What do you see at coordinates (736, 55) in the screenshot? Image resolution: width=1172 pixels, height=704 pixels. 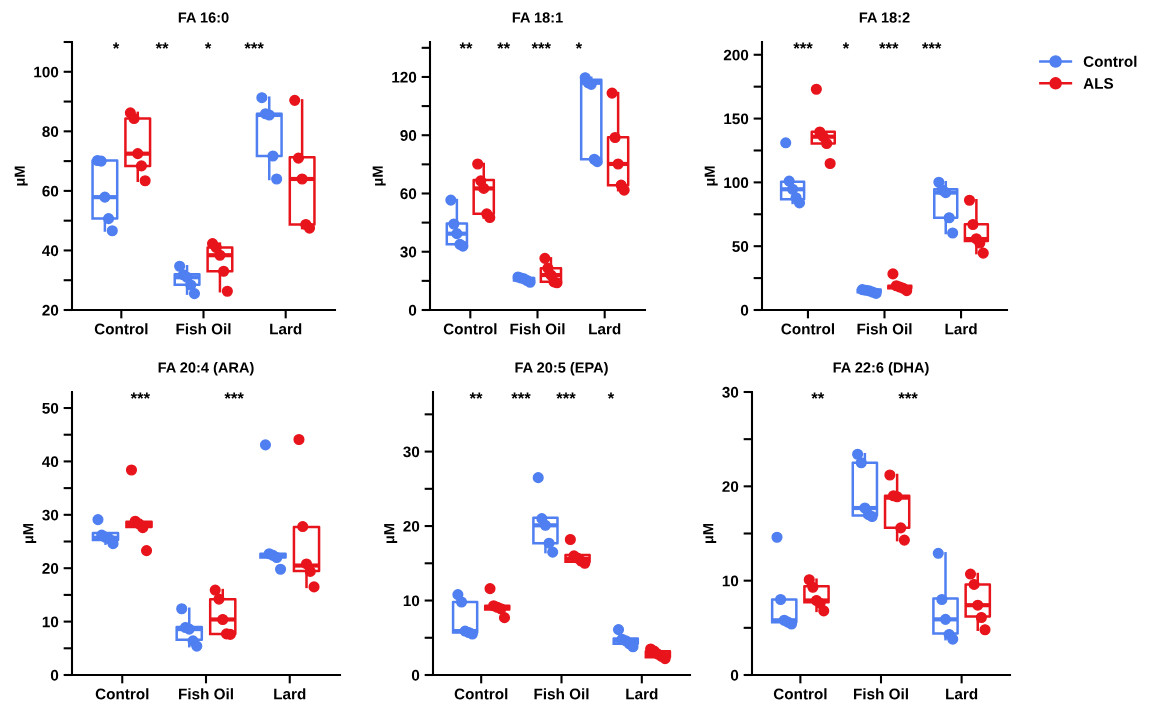 I see `y-tick-label: 200` at bounding box center [736, 55].